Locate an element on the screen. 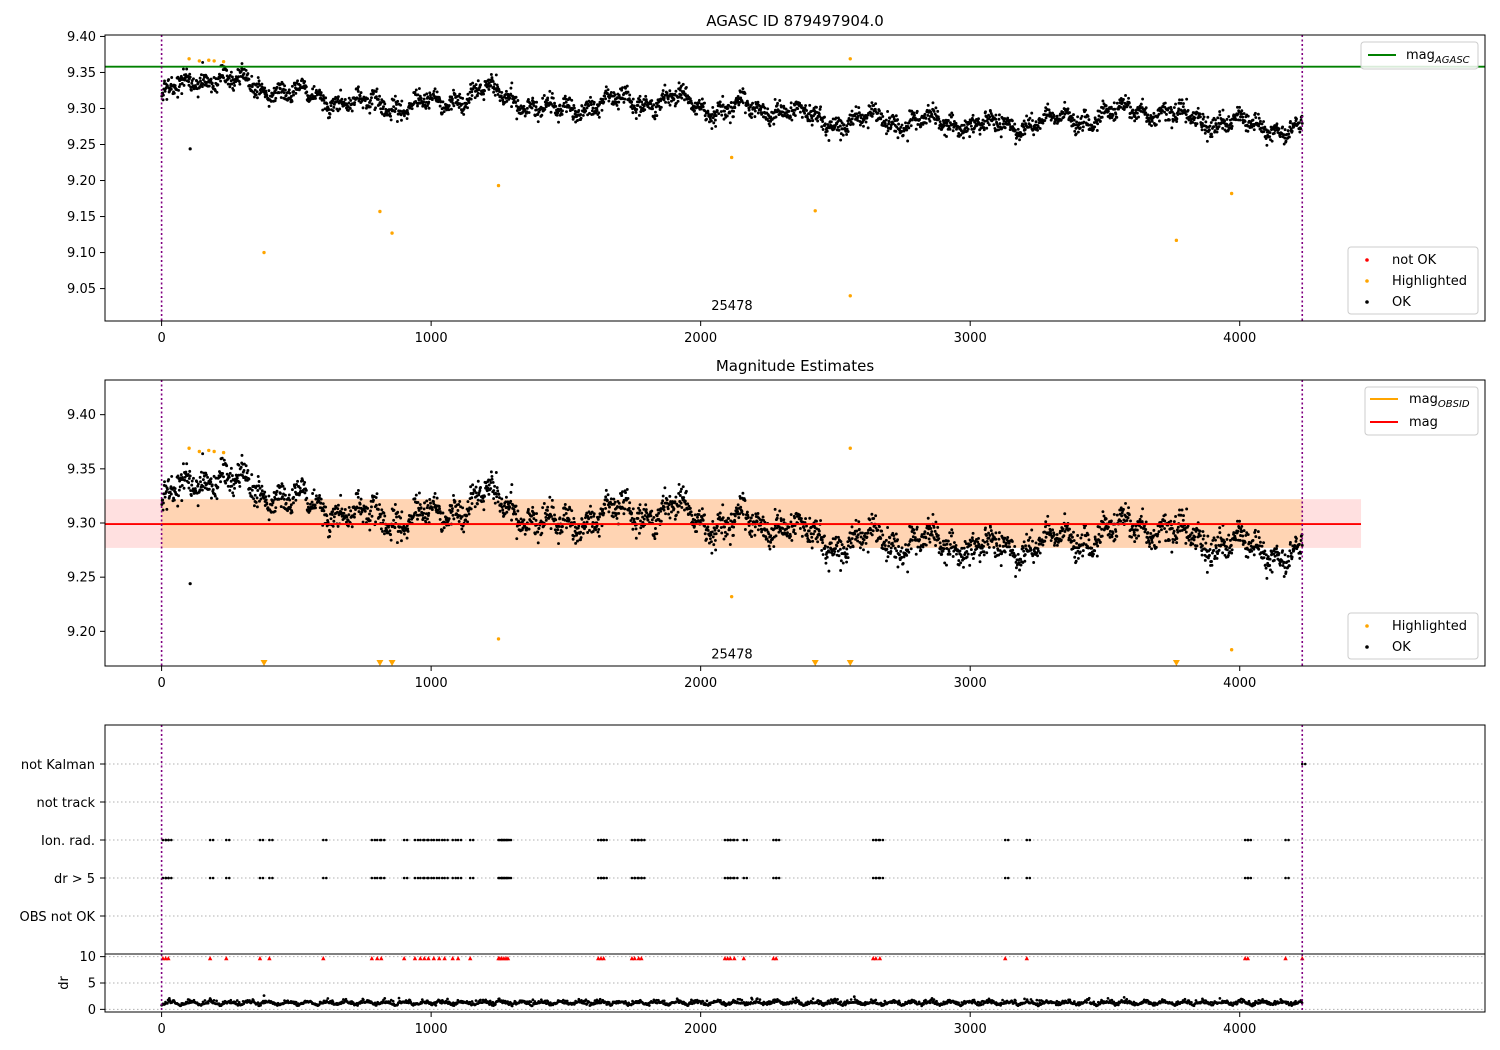 The image size is (1500, 1050). panel1-legend-point-label: Highlighted is located at coordinates (1429, 281).